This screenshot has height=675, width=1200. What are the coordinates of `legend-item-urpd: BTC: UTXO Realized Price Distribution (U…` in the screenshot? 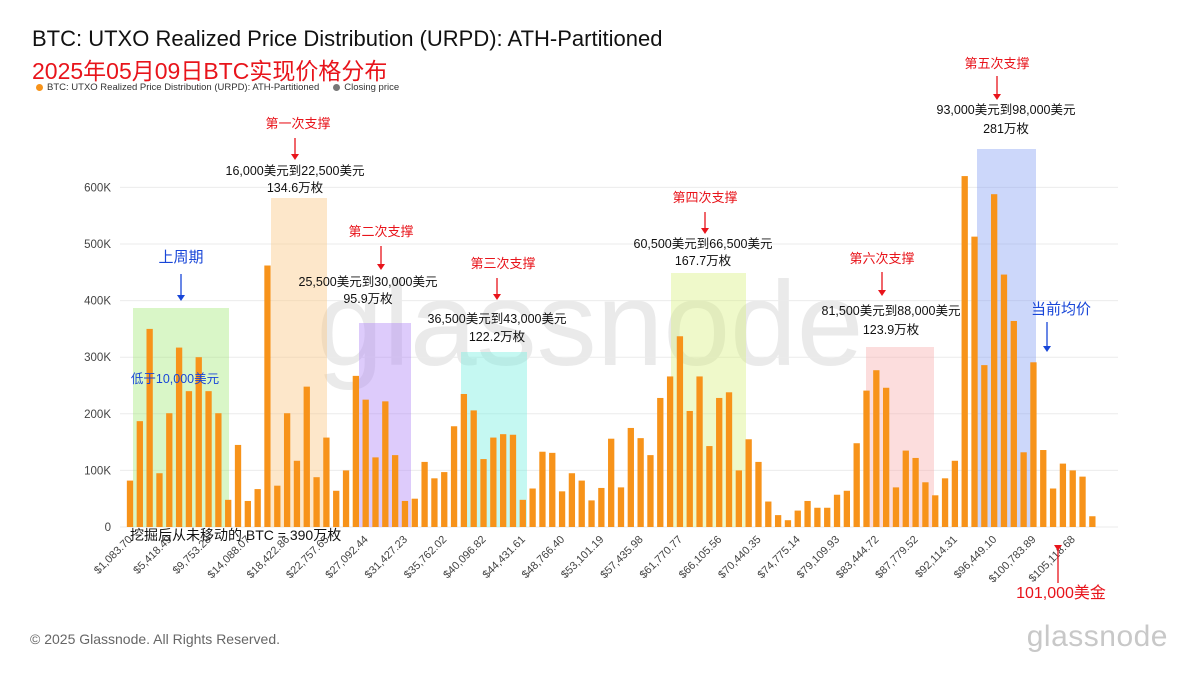 It's located at (177, 87).